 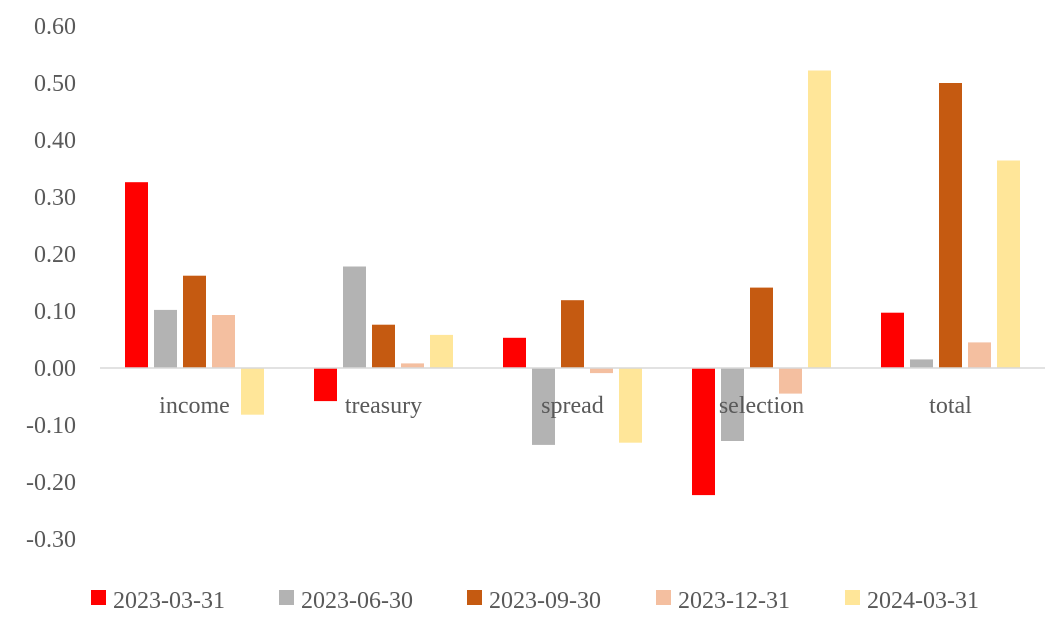 What do you see at coordinates (383, 406) in the screenshot?
I see `category-label-treasury: treasury` at bounding box center [383, 406].